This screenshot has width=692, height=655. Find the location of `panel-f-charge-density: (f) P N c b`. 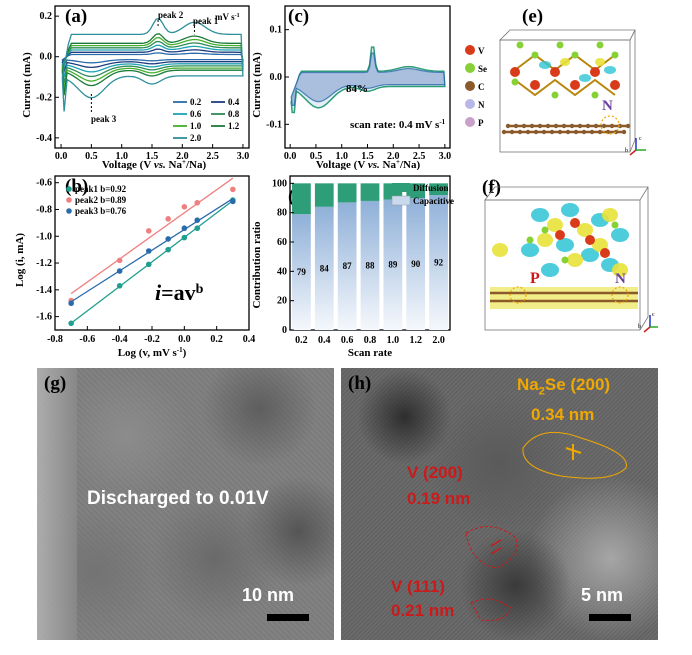

panel-f-charge-density: (f) P N c b is located at coordinates (570, 255).